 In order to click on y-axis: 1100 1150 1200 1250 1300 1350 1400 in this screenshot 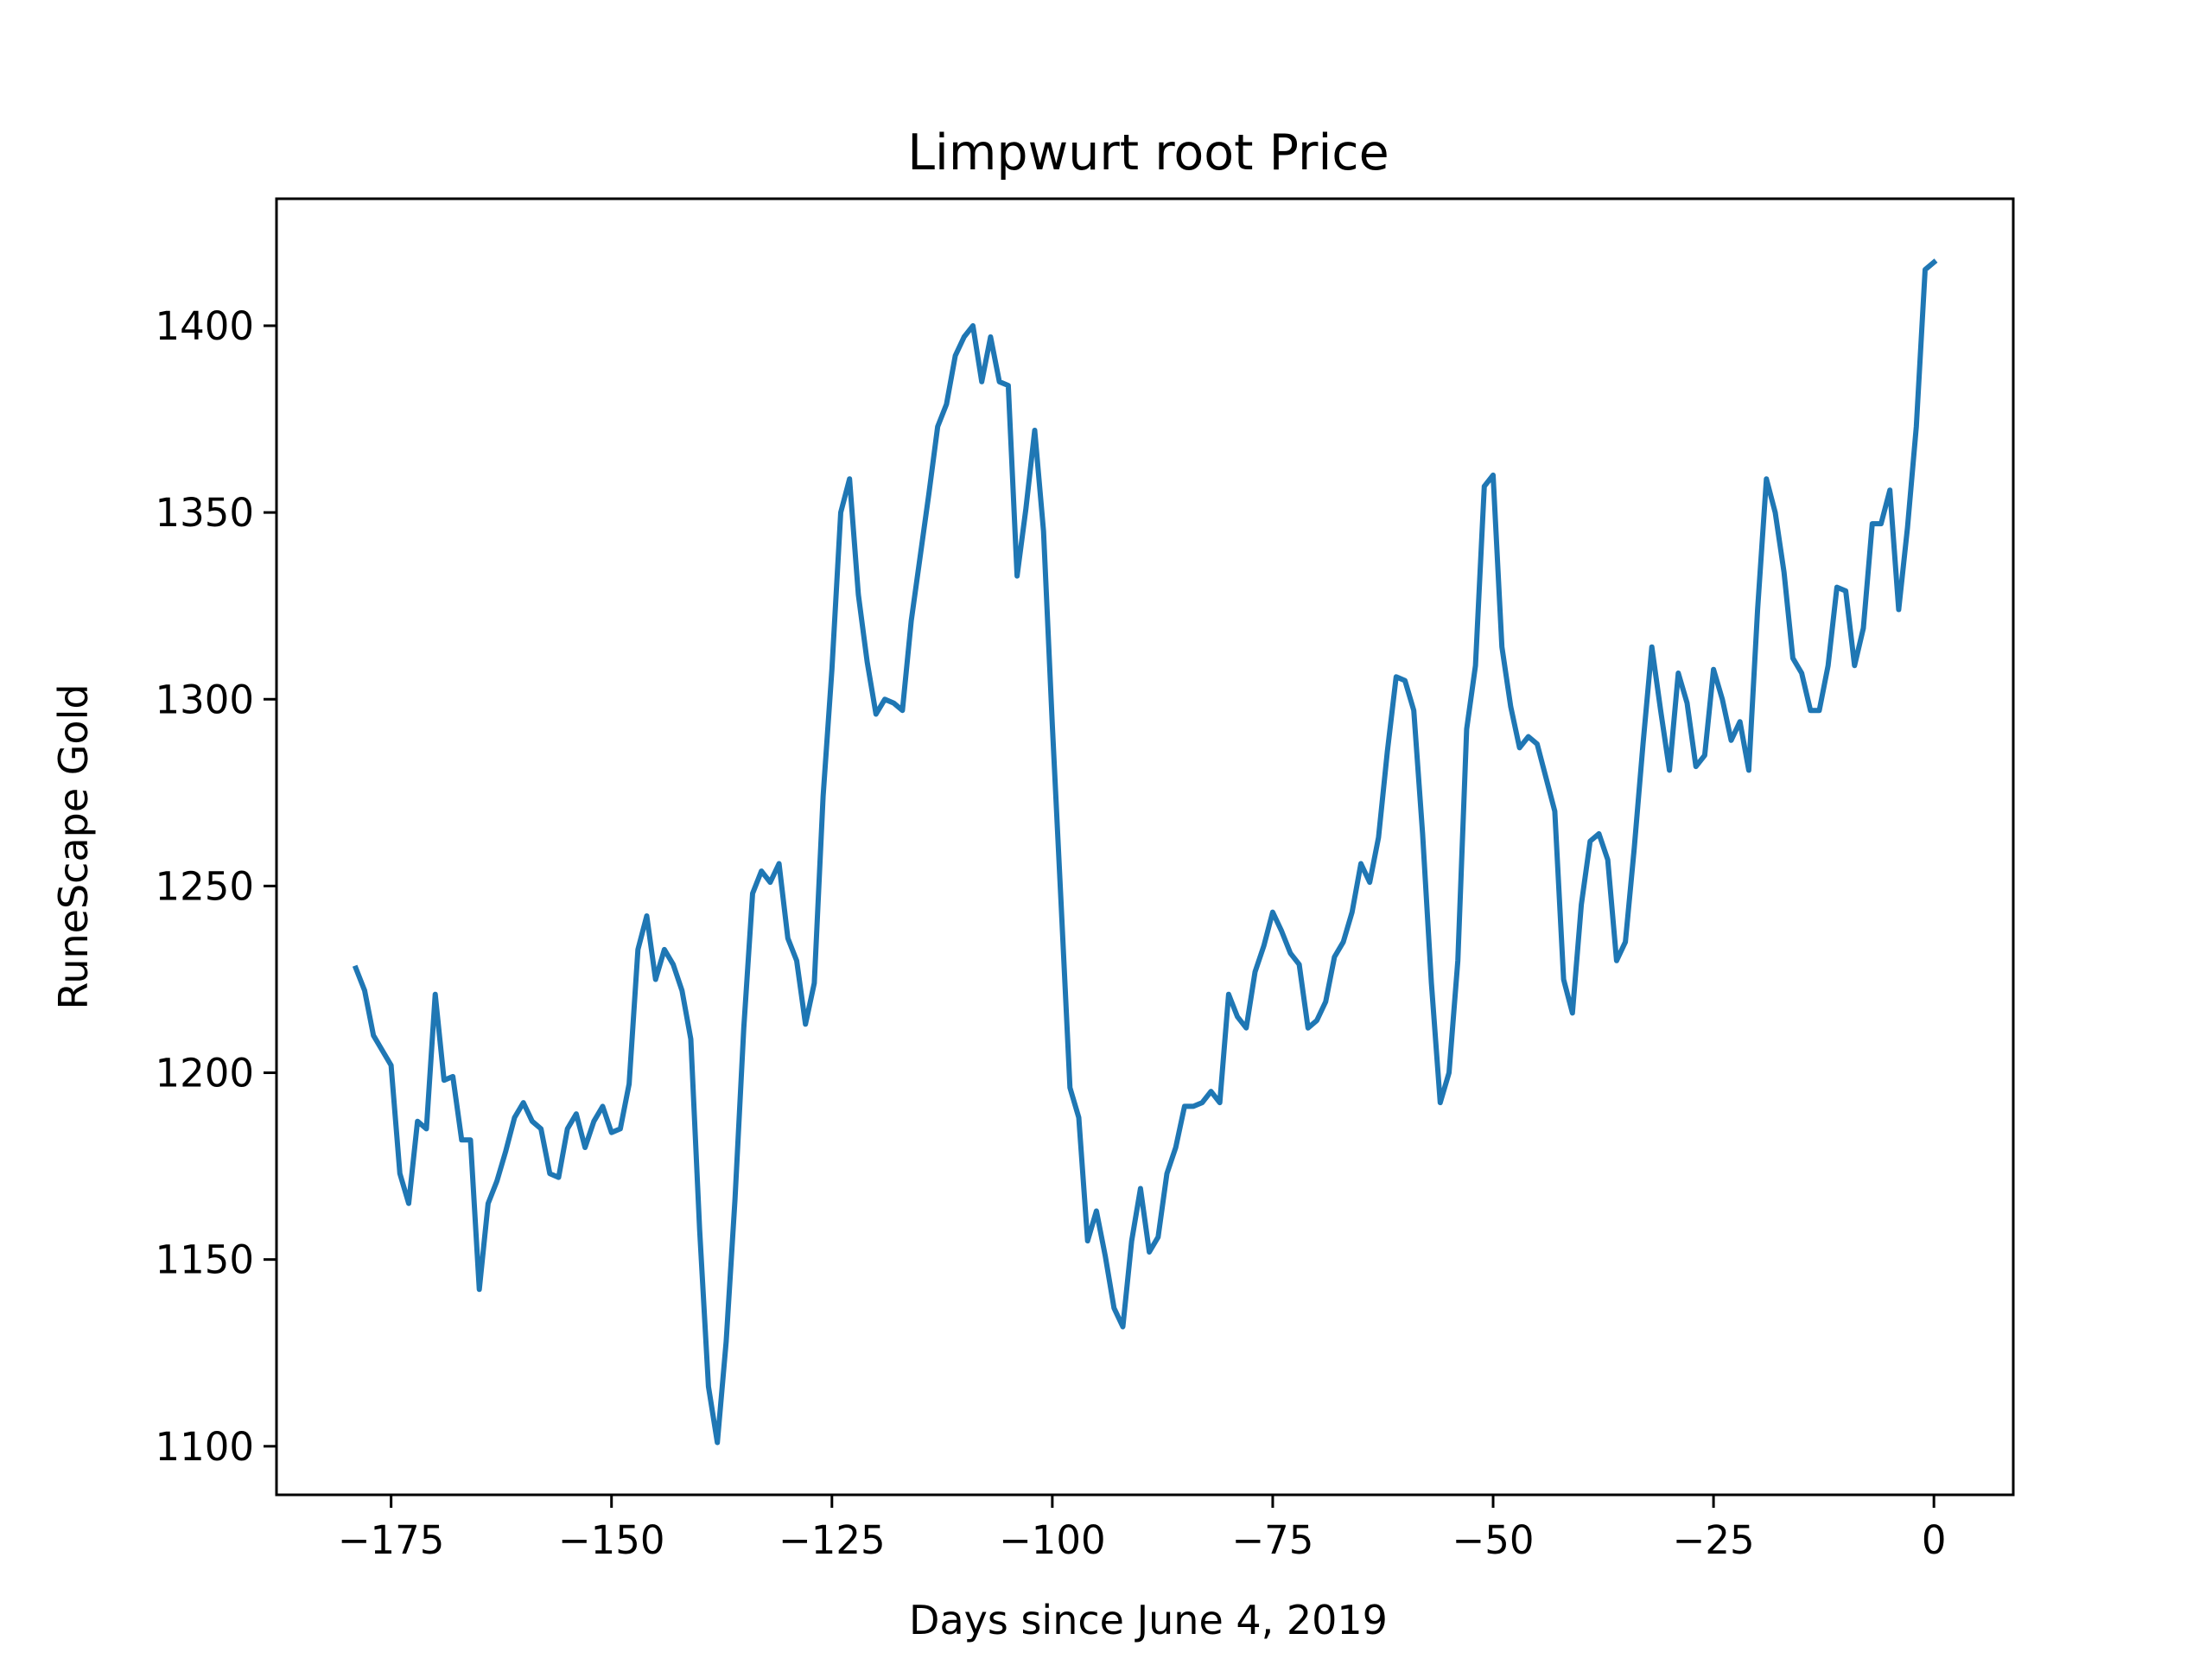, I will do `click(215, 886)`.